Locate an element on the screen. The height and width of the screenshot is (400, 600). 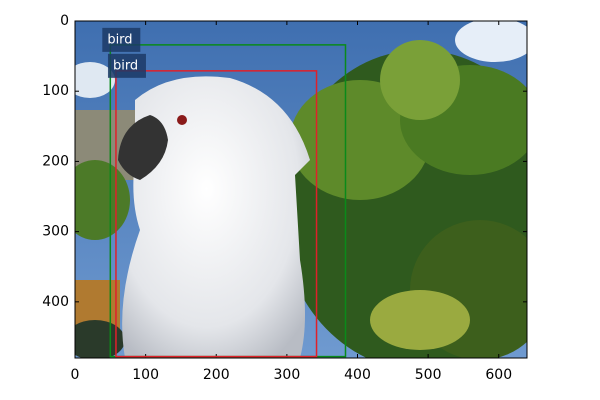
y-tick-label: 400 is located at coordinates (55, 302).